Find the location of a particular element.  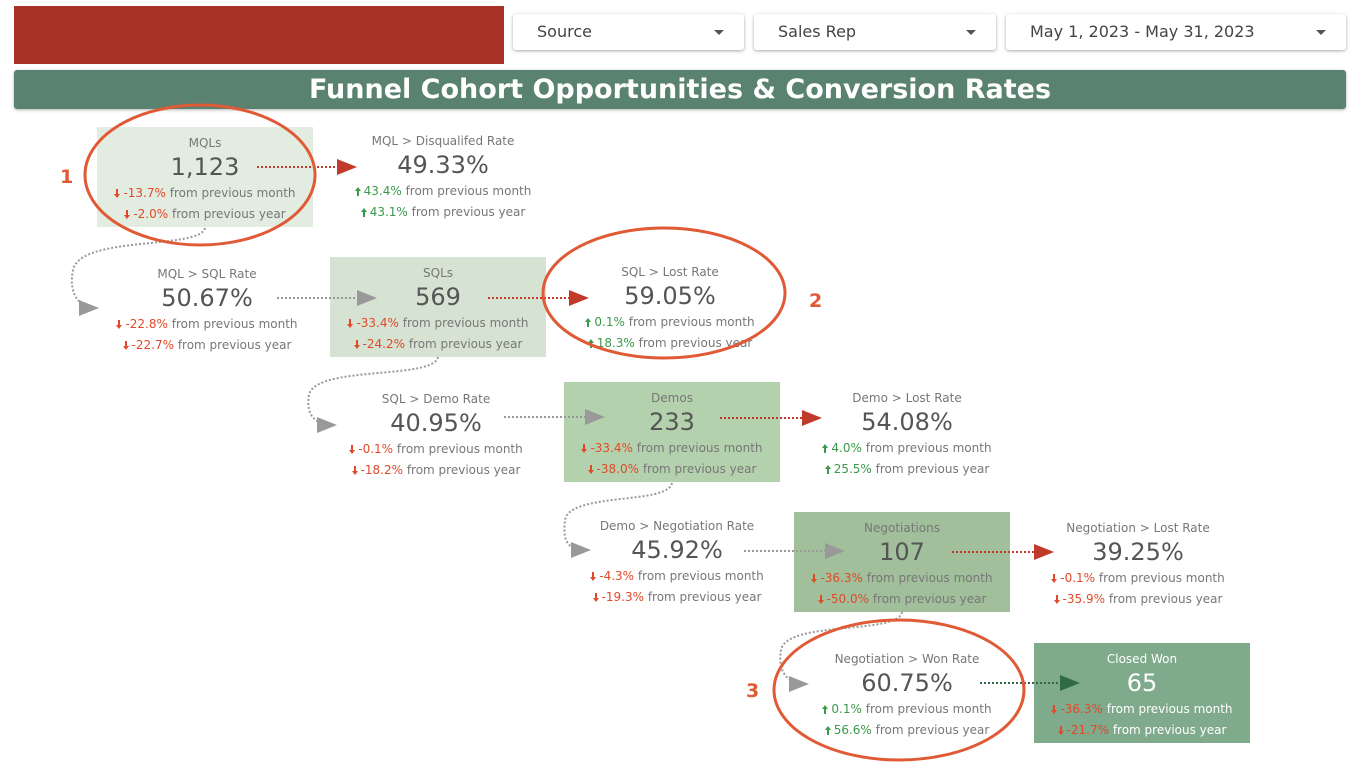

kpi-value: 65 is located at coordinates (1142, 683).